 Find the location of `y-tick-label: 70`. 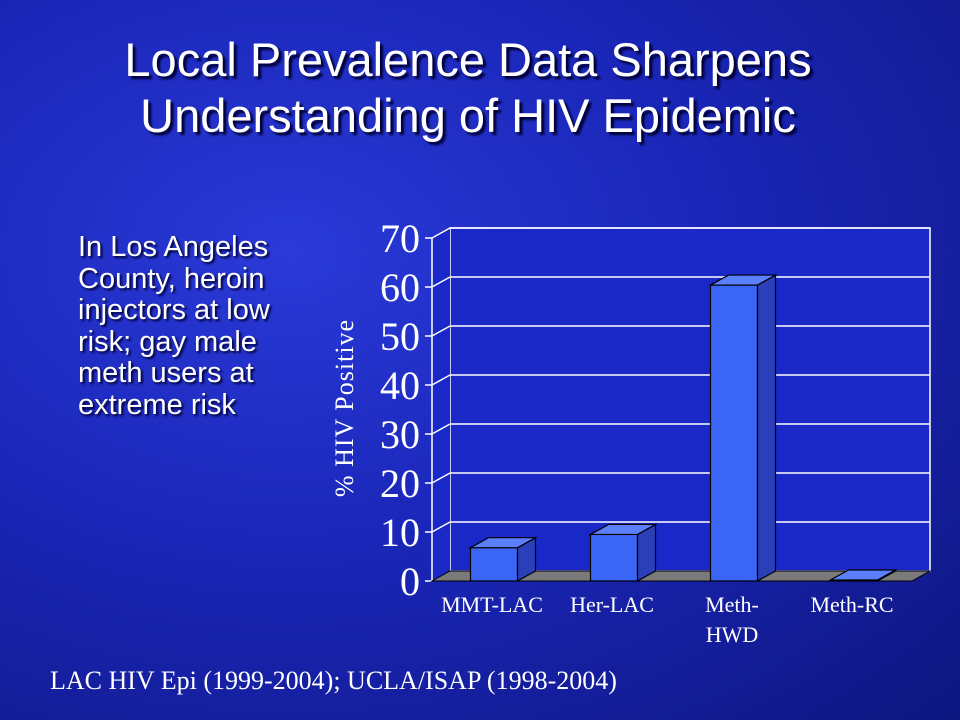

y-tick-label: 70 is located at coordinates (400, 238).